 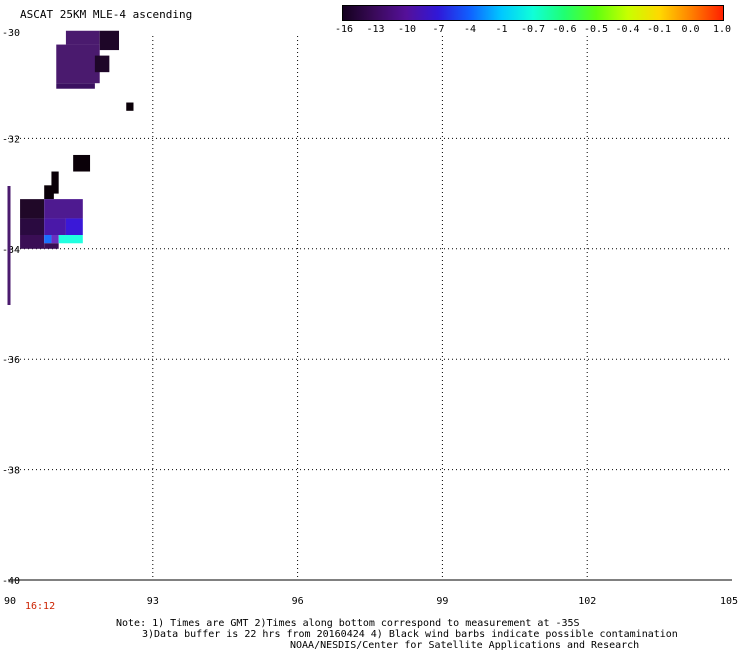 I want to click on longitude-label: 99, so click(x=442, y=601).